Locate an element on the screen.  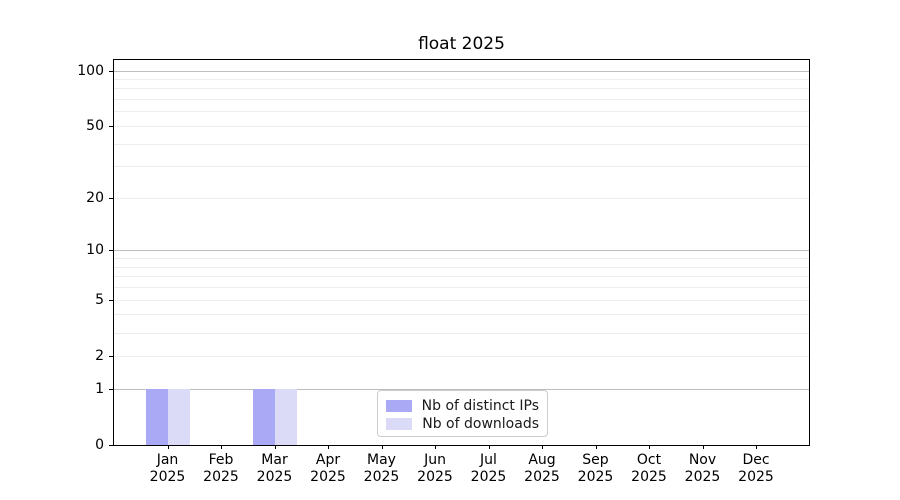
x-tick-label-sep: Sep 2025 is located at coordinates (595, 468).